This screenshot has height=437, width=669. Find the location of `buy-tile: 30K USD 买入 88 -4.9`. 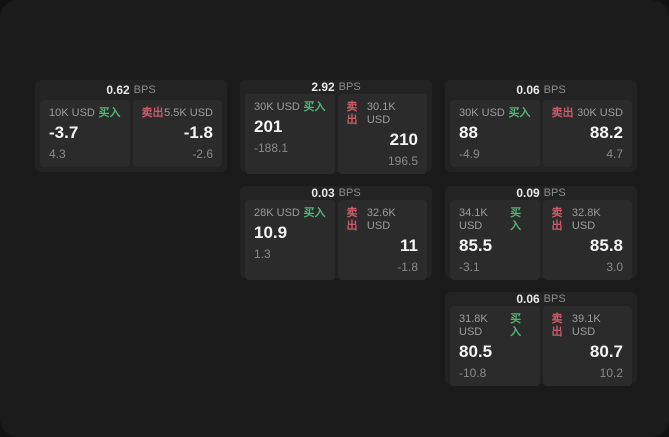

buy-tile: 30K USD 买入 88 -4.9 is located at coordinates (495, 133).